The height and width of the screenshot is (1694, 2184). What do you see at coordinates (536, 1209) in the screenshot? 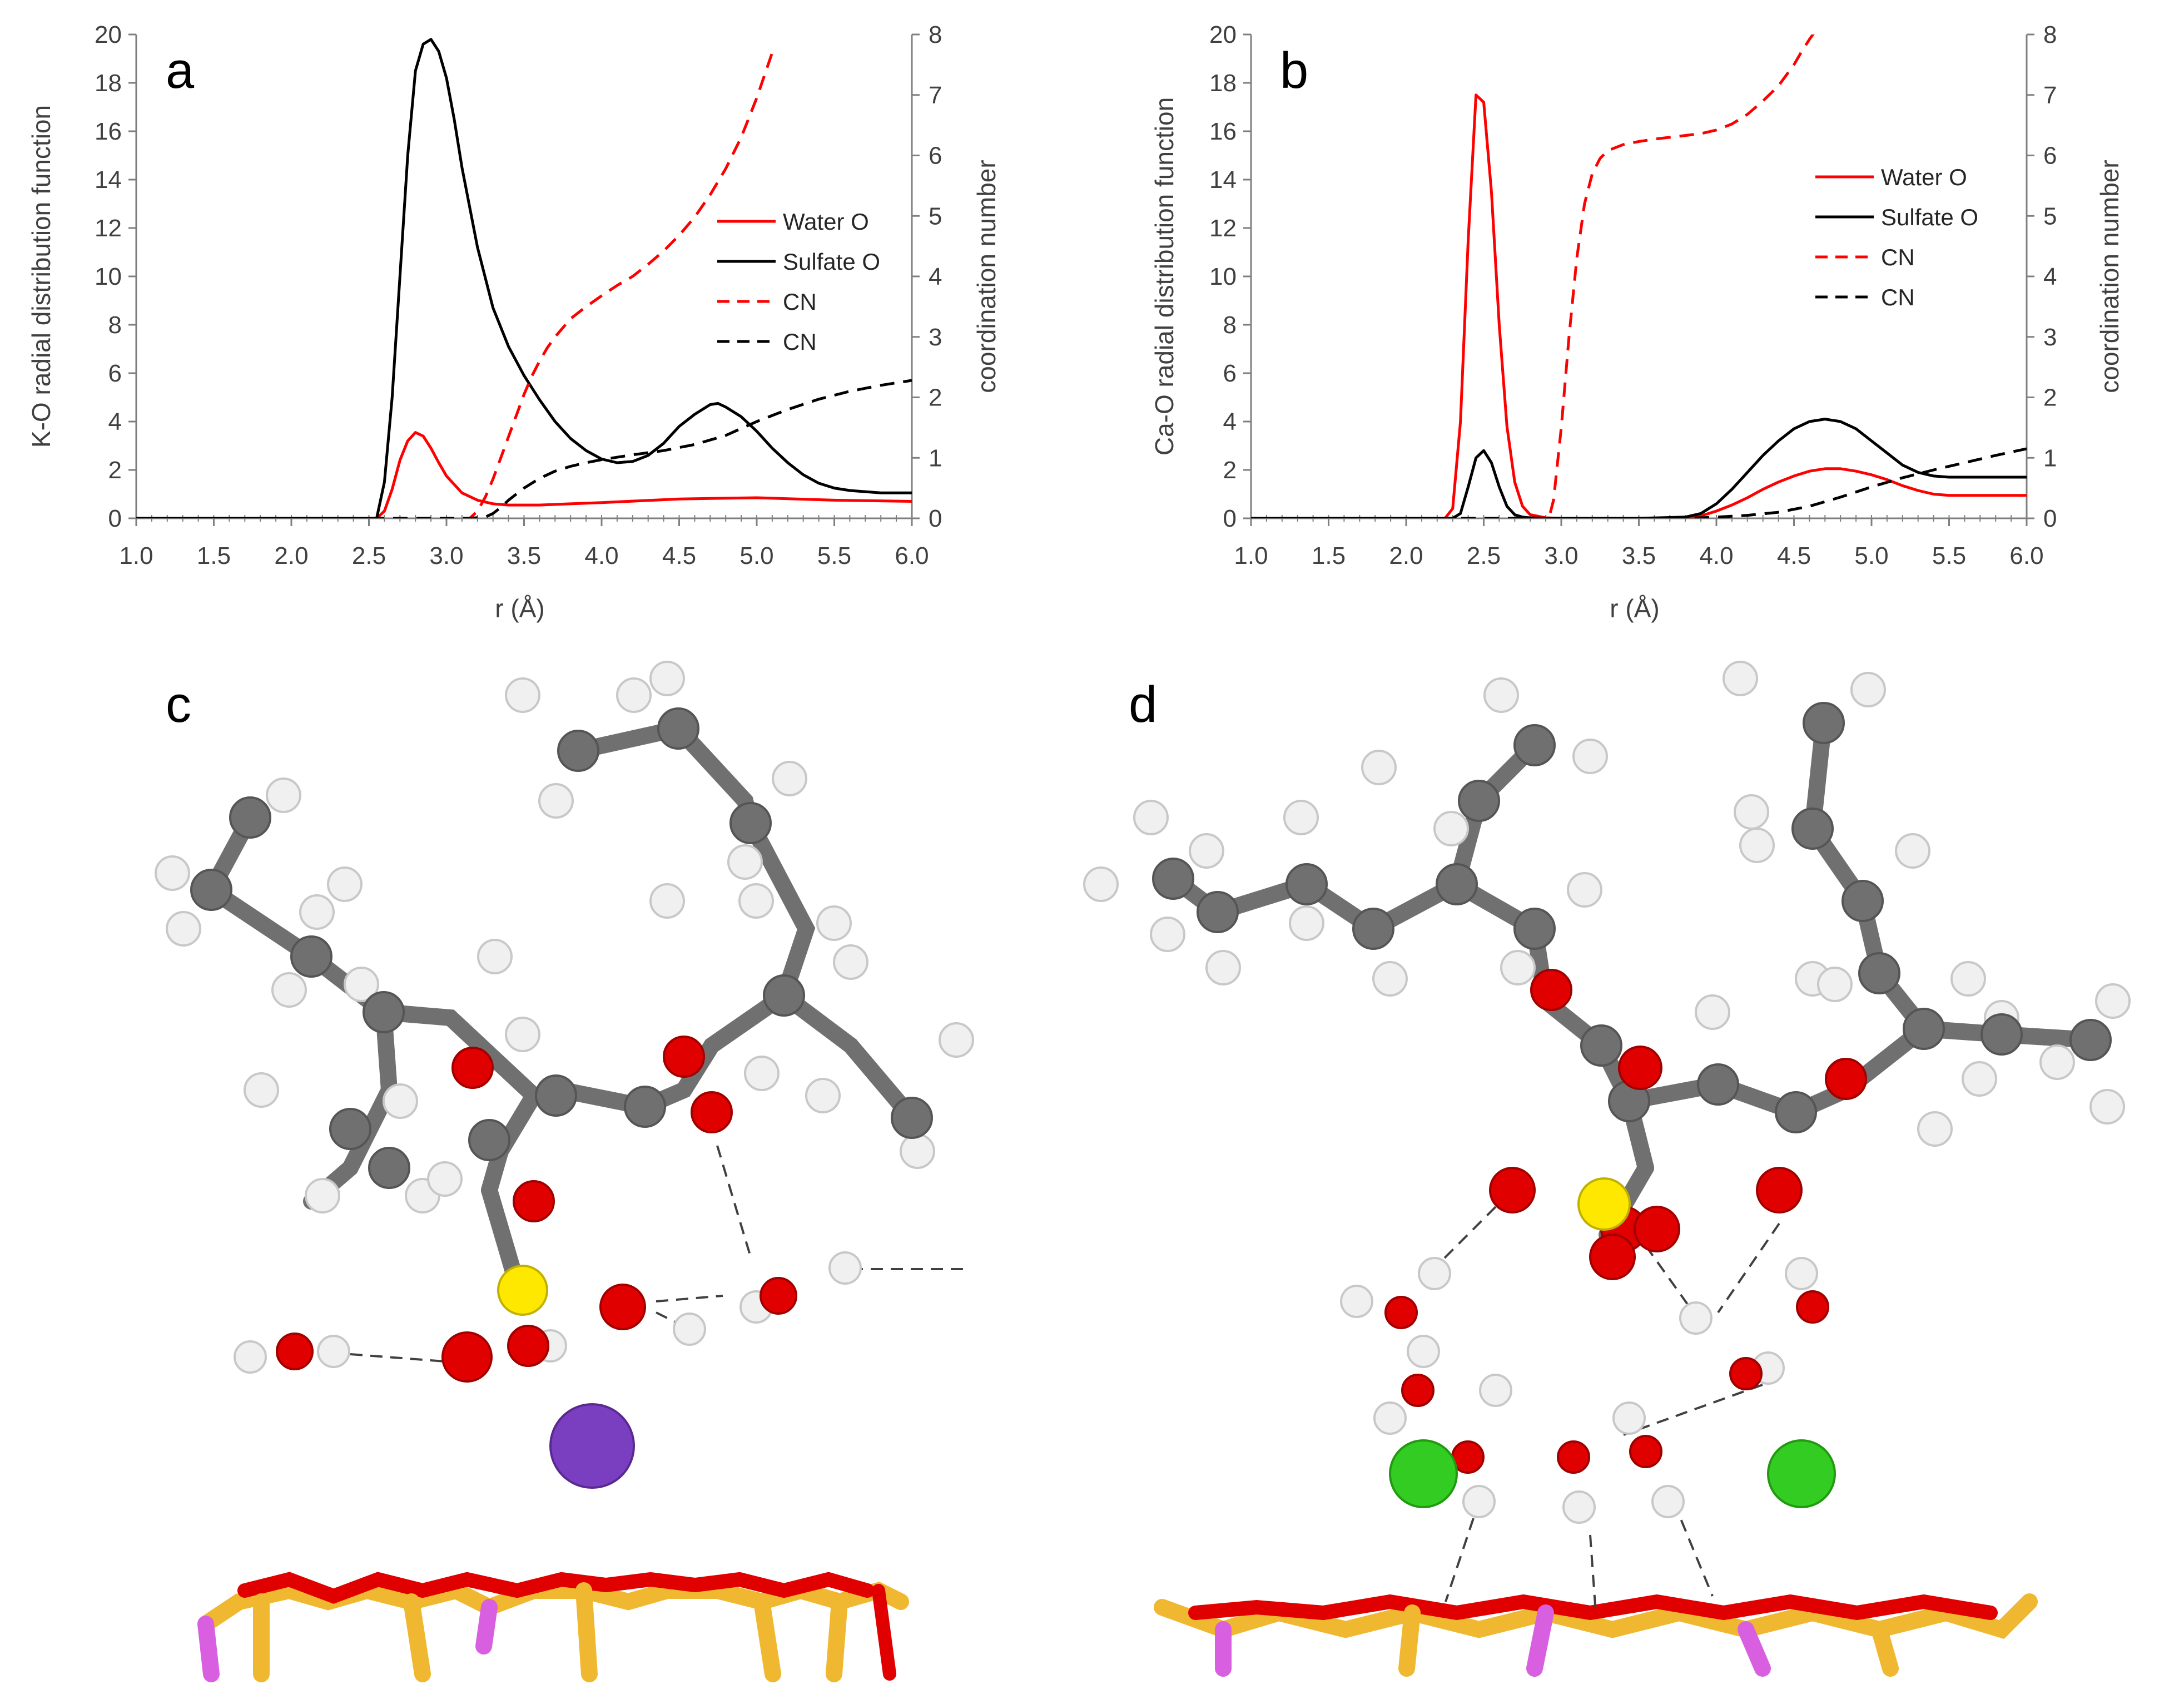
I see `oxygen-atoms-c` at bounding box center [536, 1209].